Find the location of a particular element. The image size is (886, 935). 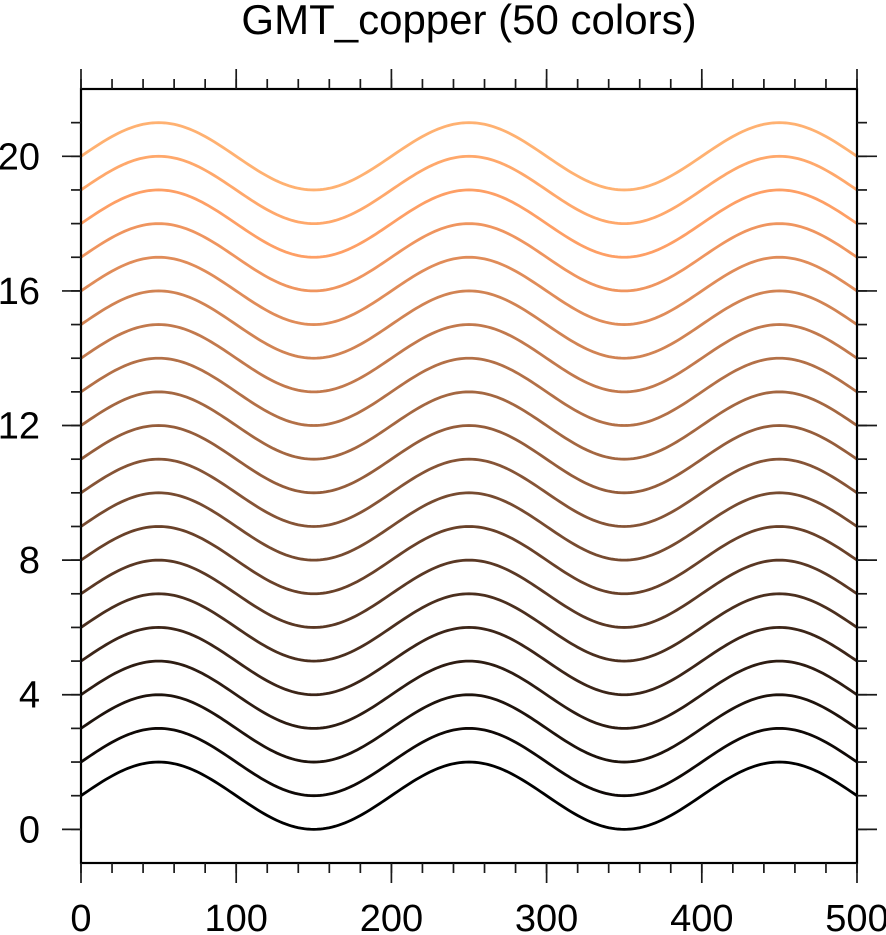

y-axis-tick-label: 16 is located at coordinates (20, 292).